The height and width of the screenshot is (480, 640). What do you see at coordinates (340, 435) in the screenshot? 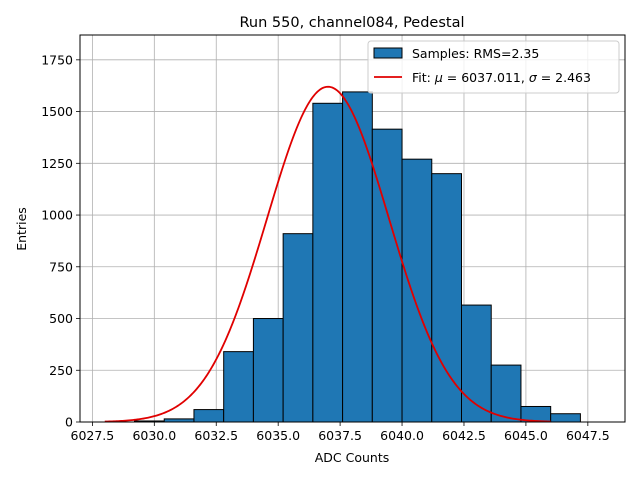
I see `x-tick-label: 6037.5` at bounding box center [340, 435].